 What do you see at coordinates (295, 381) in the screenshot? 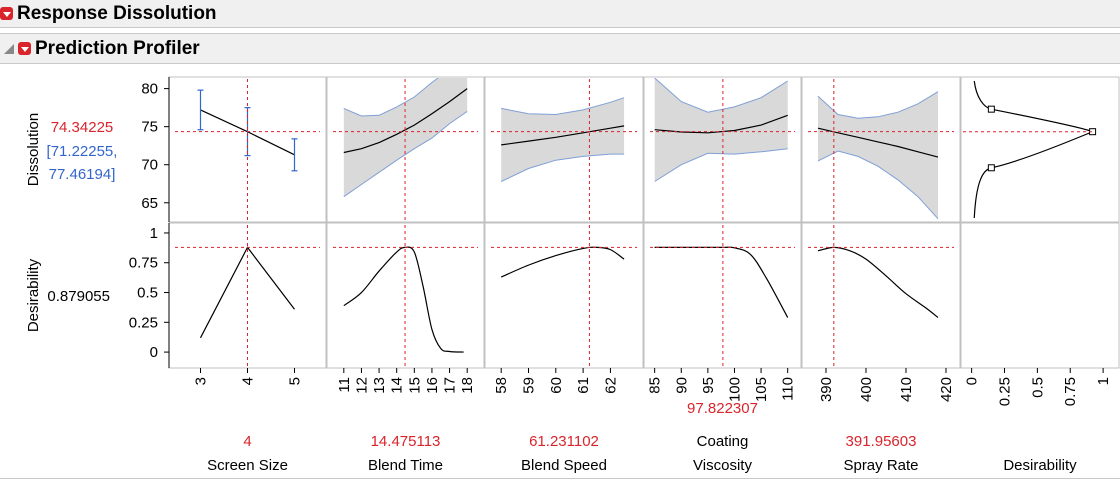
I see `x-tick-label: 5` at bounding box center [295, 381].